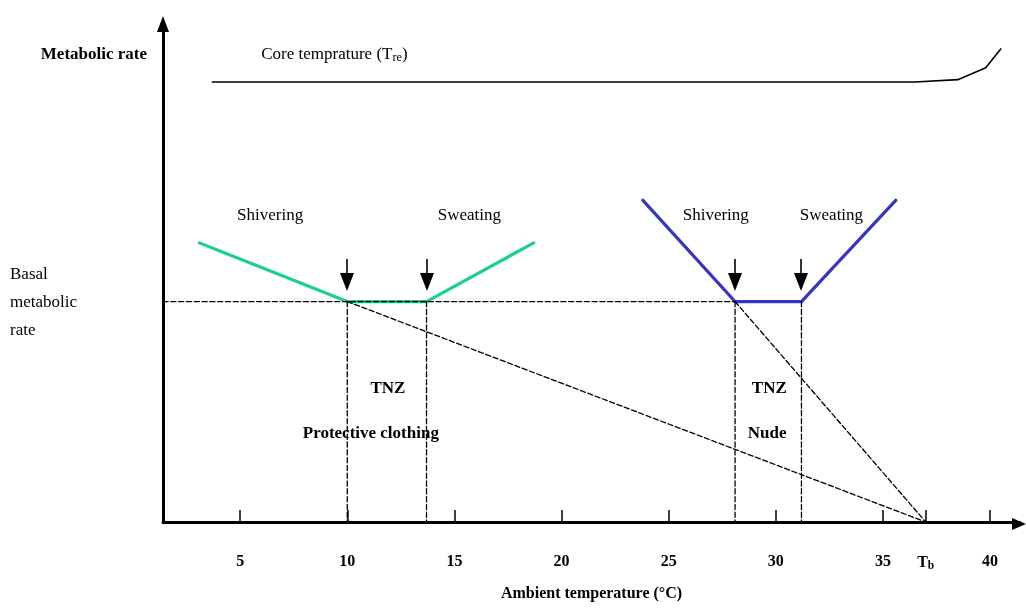  Describe the element at coordinates (591, 592) in the screenshot. I see `x-axis-title: Ambient temperature (°C)` at that location.